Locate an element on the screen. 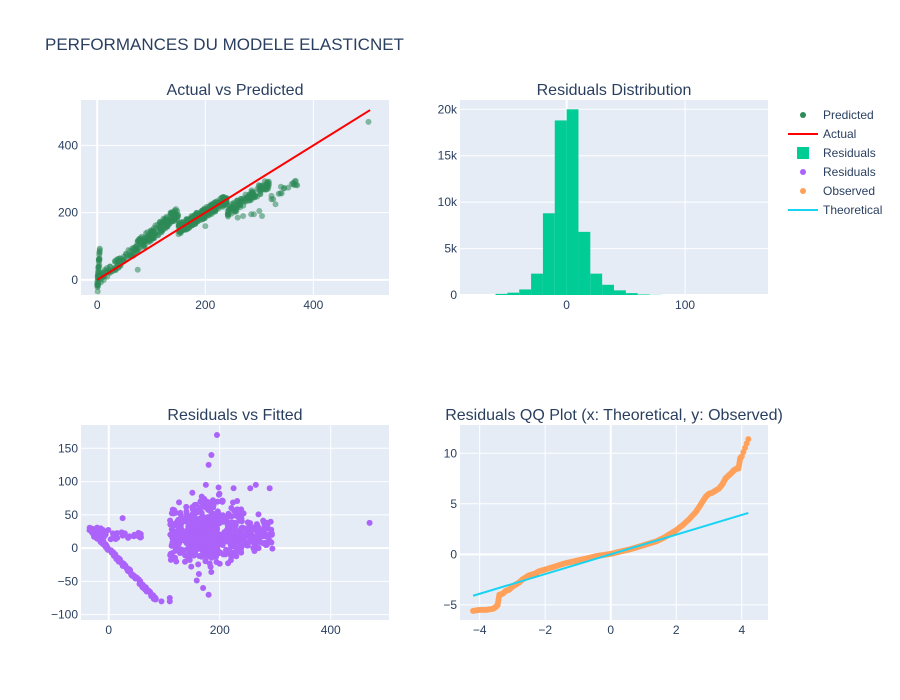  legend-label: Predicted is located at coordinates (848, 115).